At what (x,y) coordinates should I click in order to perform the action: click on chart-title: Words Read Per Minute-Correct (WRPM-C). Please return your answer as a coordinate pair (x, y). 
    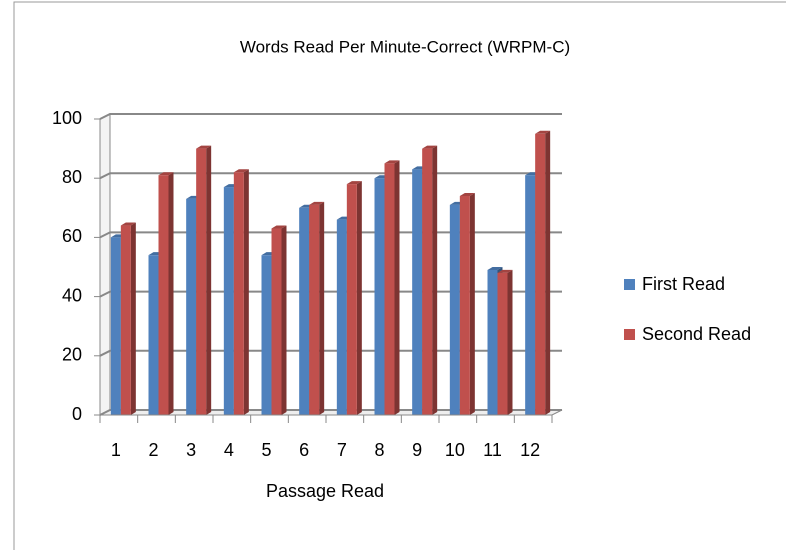
    Looking at the image, I should click on (405, 46).